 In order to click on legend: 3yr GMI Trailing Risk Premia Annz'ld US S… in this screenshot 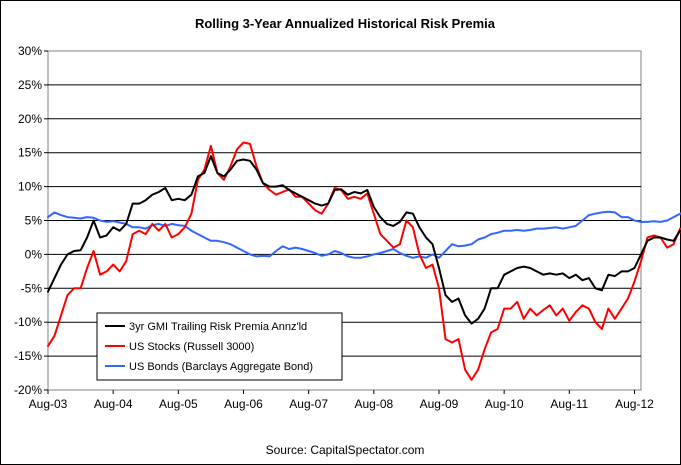, I will do `click(219, 346)`.